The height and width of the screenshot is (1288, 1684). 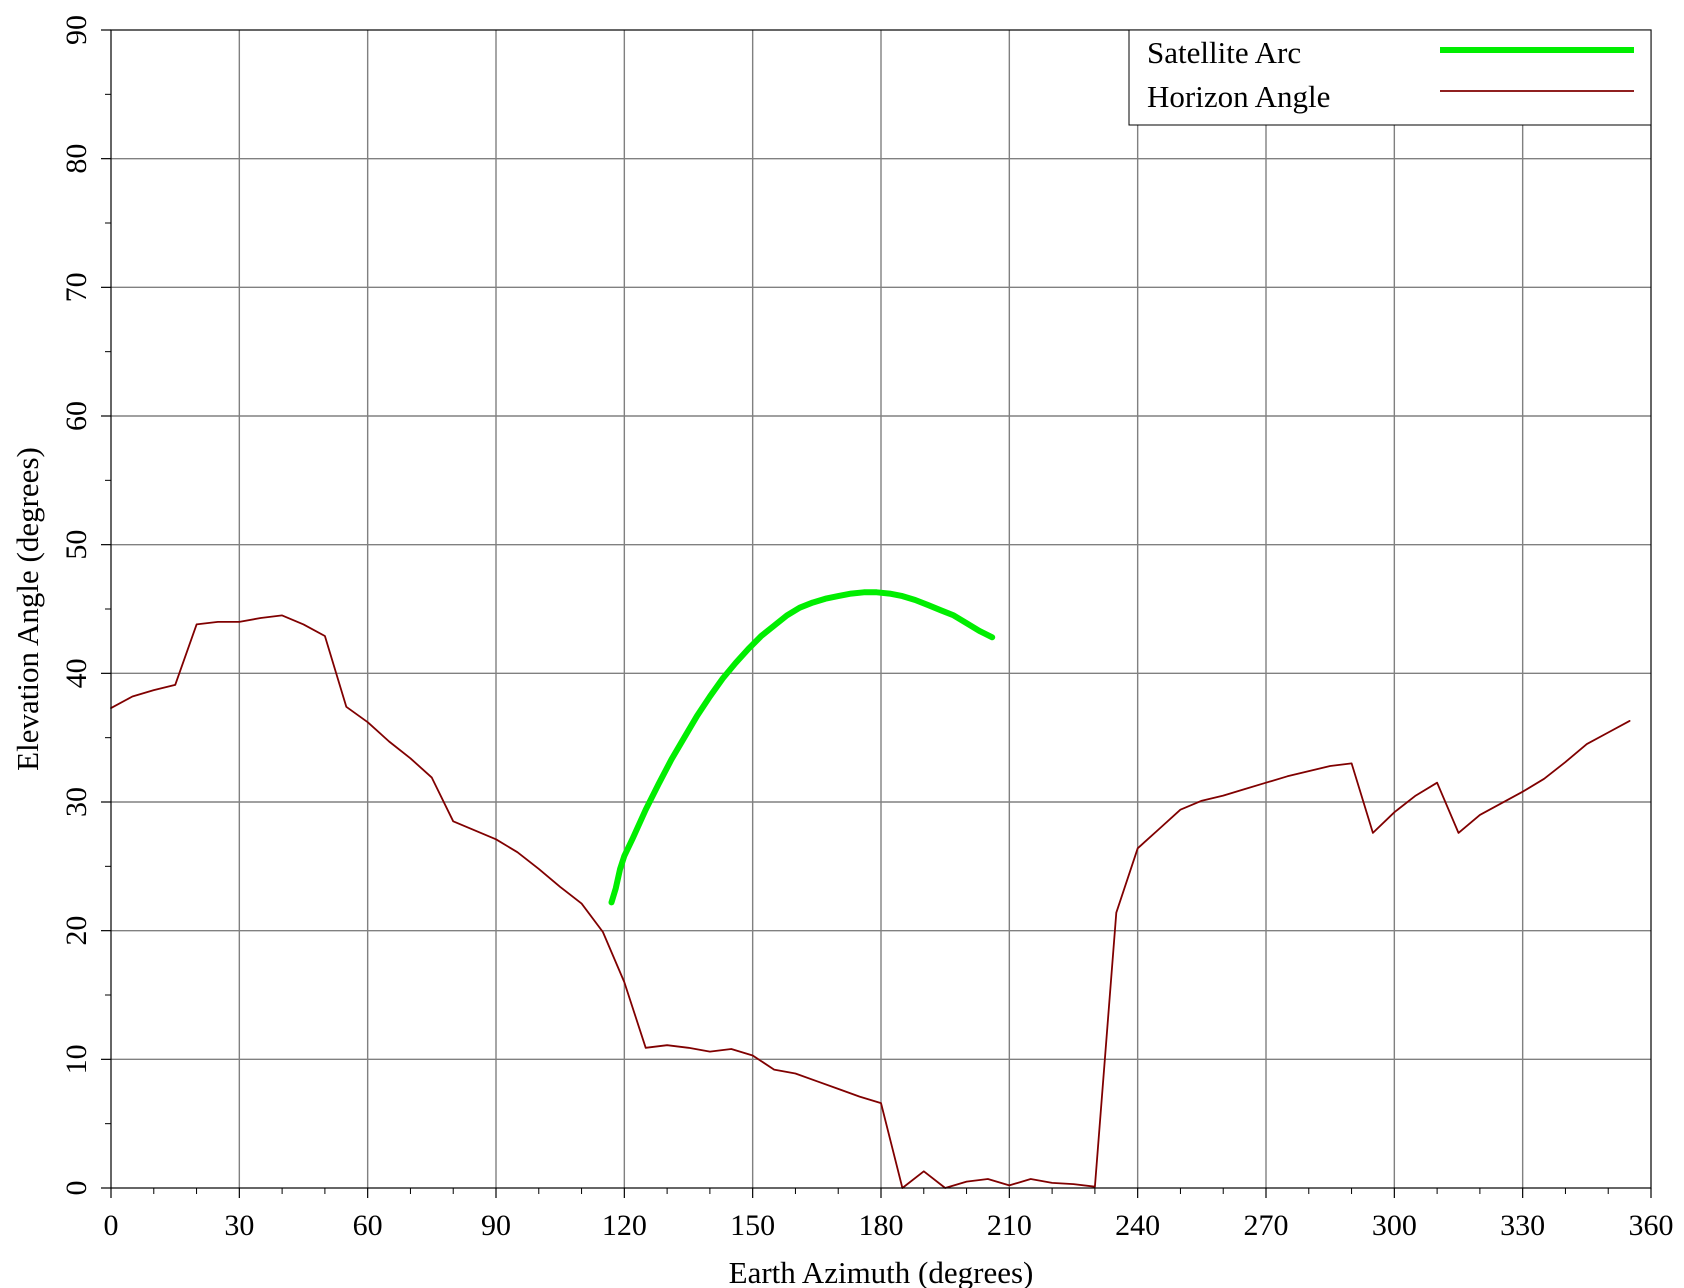 What do you see at coordinates (76, 287) in the screenshot?
I see `y-tick-label: 70` at bounding box center [76, 287].